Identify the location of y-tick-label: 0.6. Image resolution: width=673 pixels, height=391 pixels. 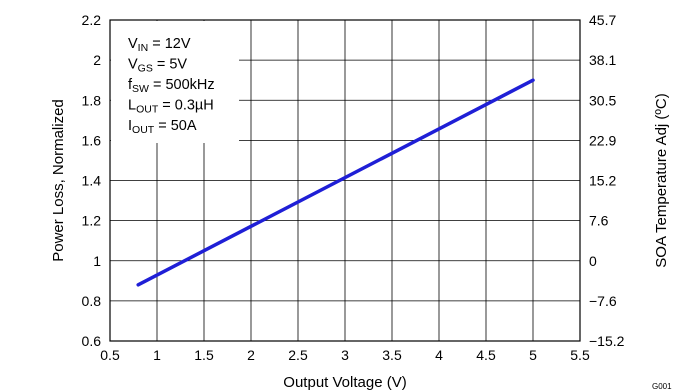
(92, 341).